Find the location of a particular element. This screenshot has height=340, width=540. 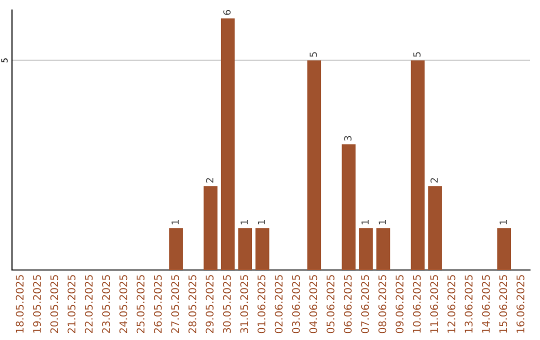

x-tick-label: 14.06.2025 is located at coordinates (486, 304).